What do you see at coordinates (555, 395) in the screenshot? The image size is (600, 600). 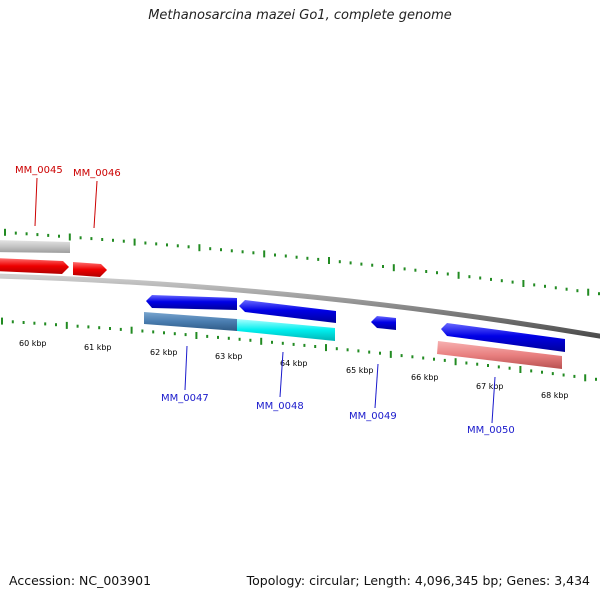 I see `kbp-label: 68 kbp` at bounding box center [555, 395].